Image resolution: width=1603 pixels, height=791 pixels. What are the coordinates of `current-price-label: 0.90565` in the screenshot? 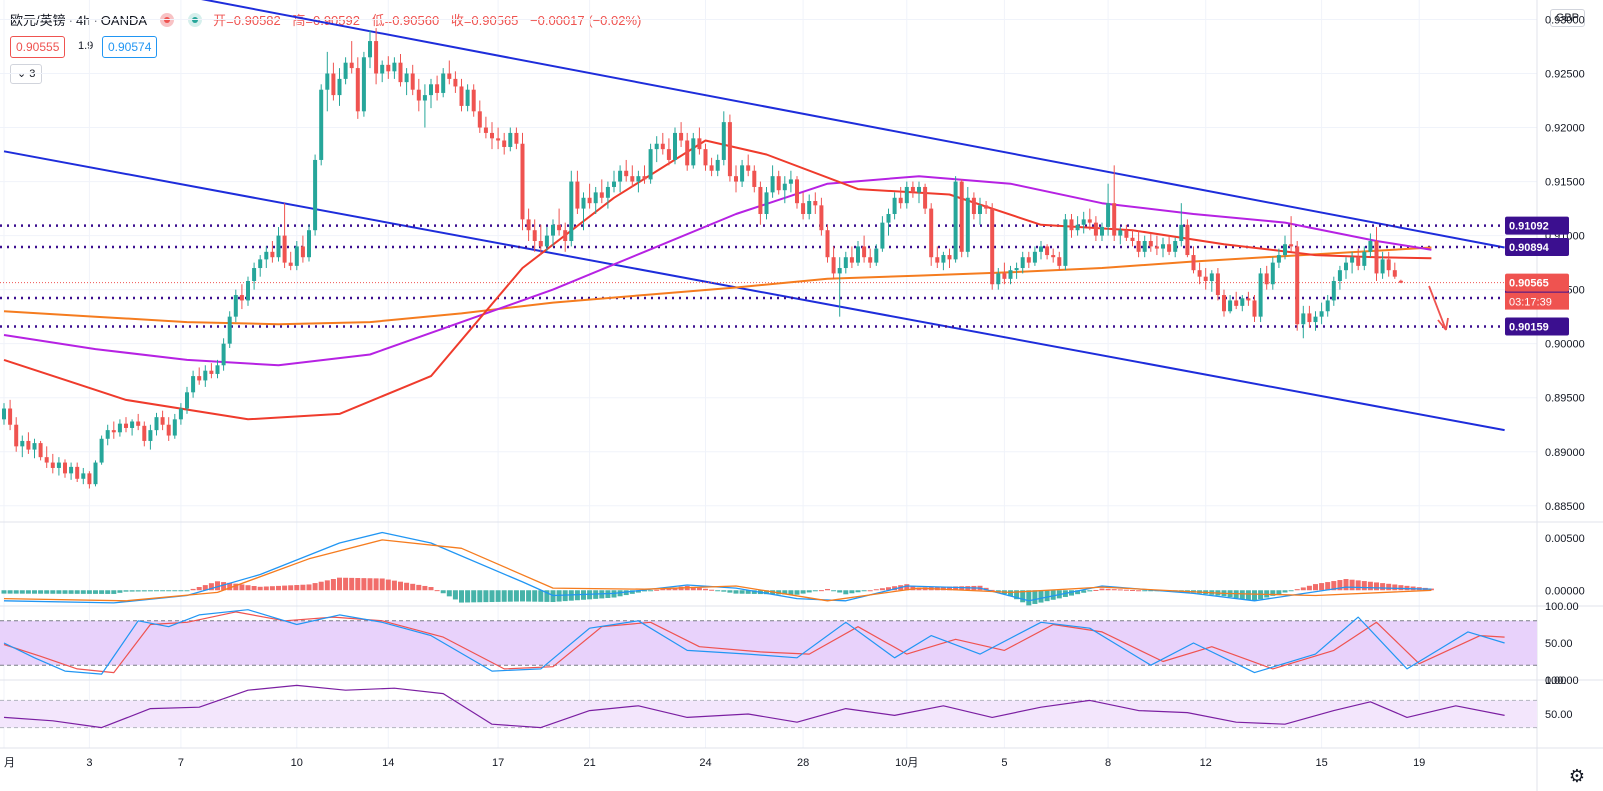 It's located at (1529, 284).